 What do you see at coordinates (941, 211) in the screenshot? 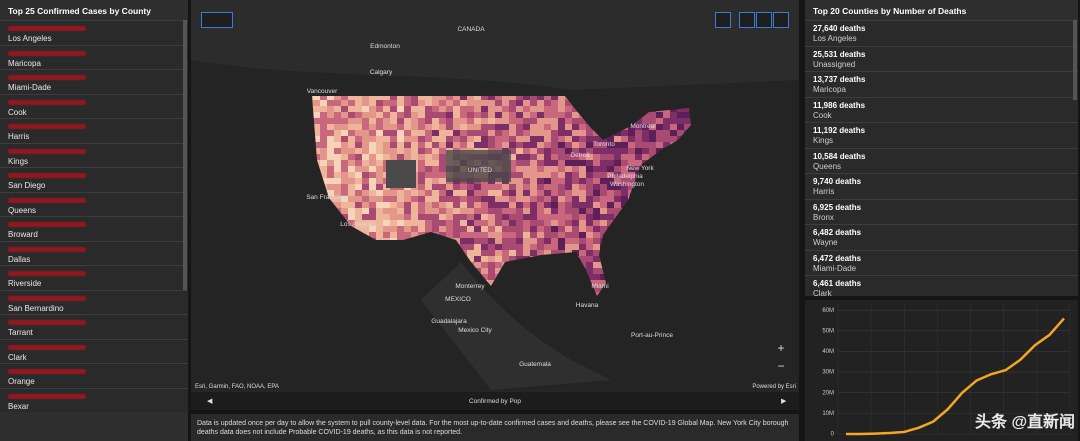
I see `death-item: 6,925 deaths Bronx` at bounding box center [941, 211].